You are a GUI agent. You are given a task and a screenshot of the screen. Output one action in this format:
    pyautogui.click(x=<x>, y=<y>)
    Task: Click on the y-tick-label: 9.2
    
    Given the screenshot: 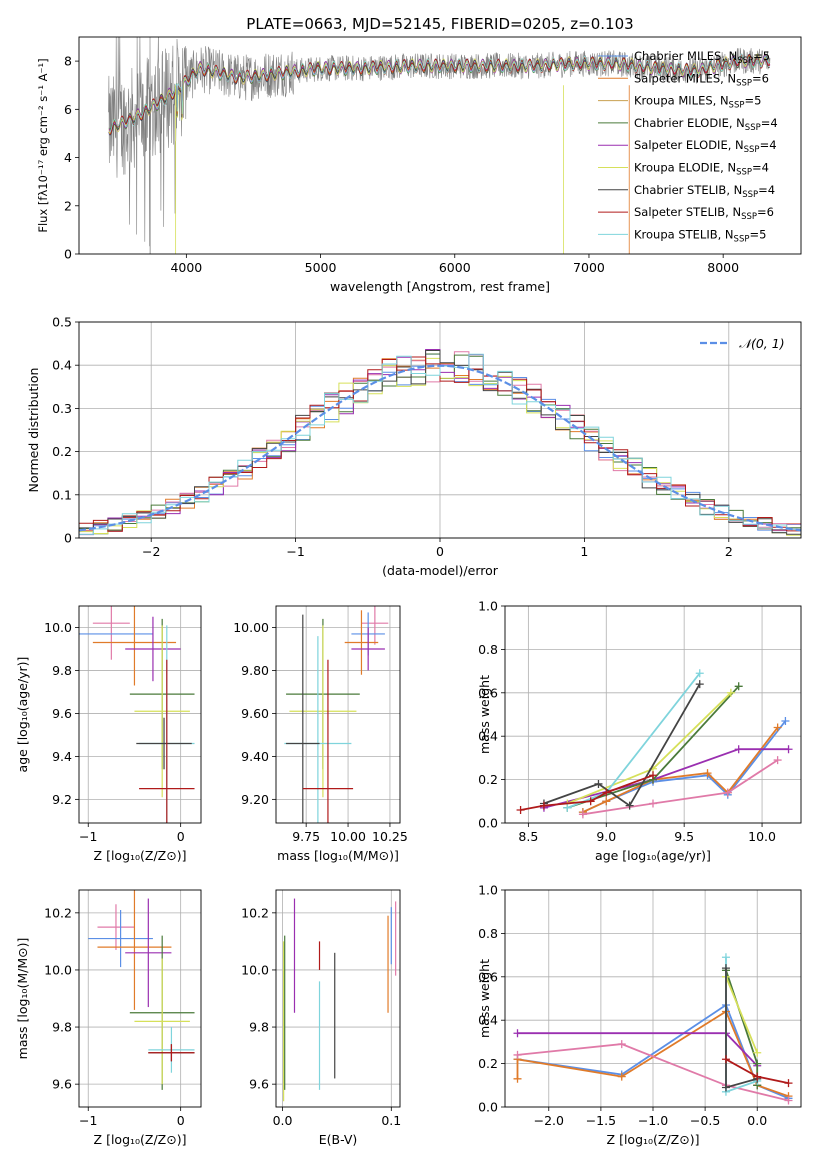 What is the action you would take?
    pyautogui.click(x=62, y=799)
    